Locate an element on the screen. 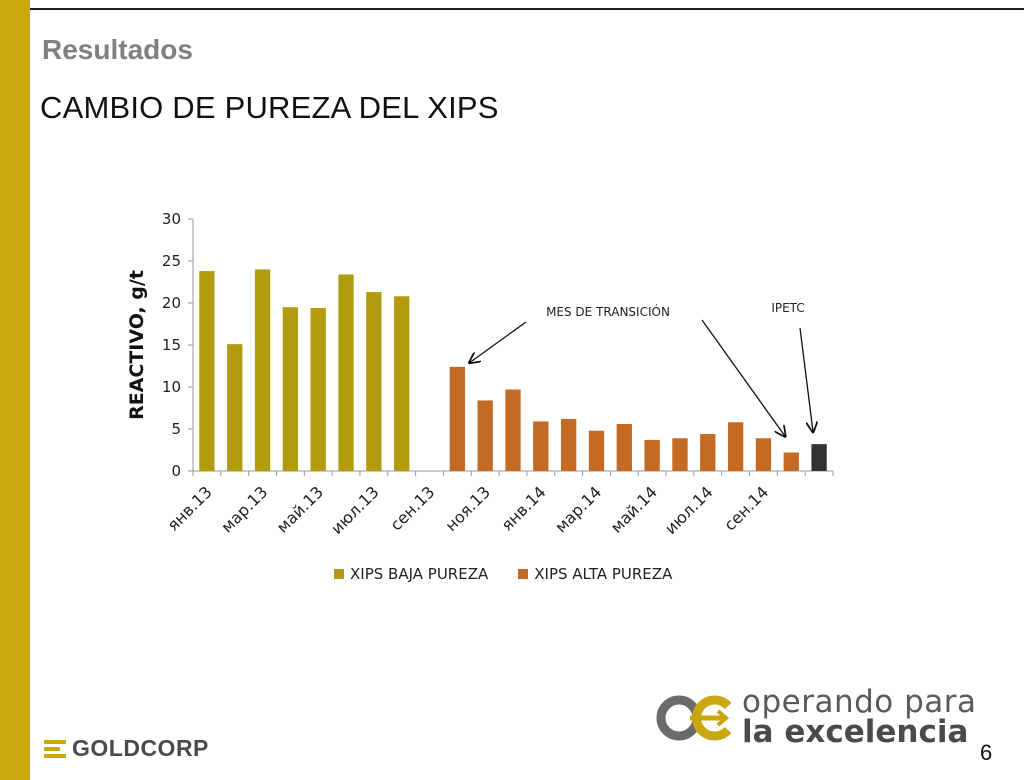 Image resolution: width=1024 pixels, height=780 pixels. x-tick-label: сен.13 is located at coordinates (412, 508).